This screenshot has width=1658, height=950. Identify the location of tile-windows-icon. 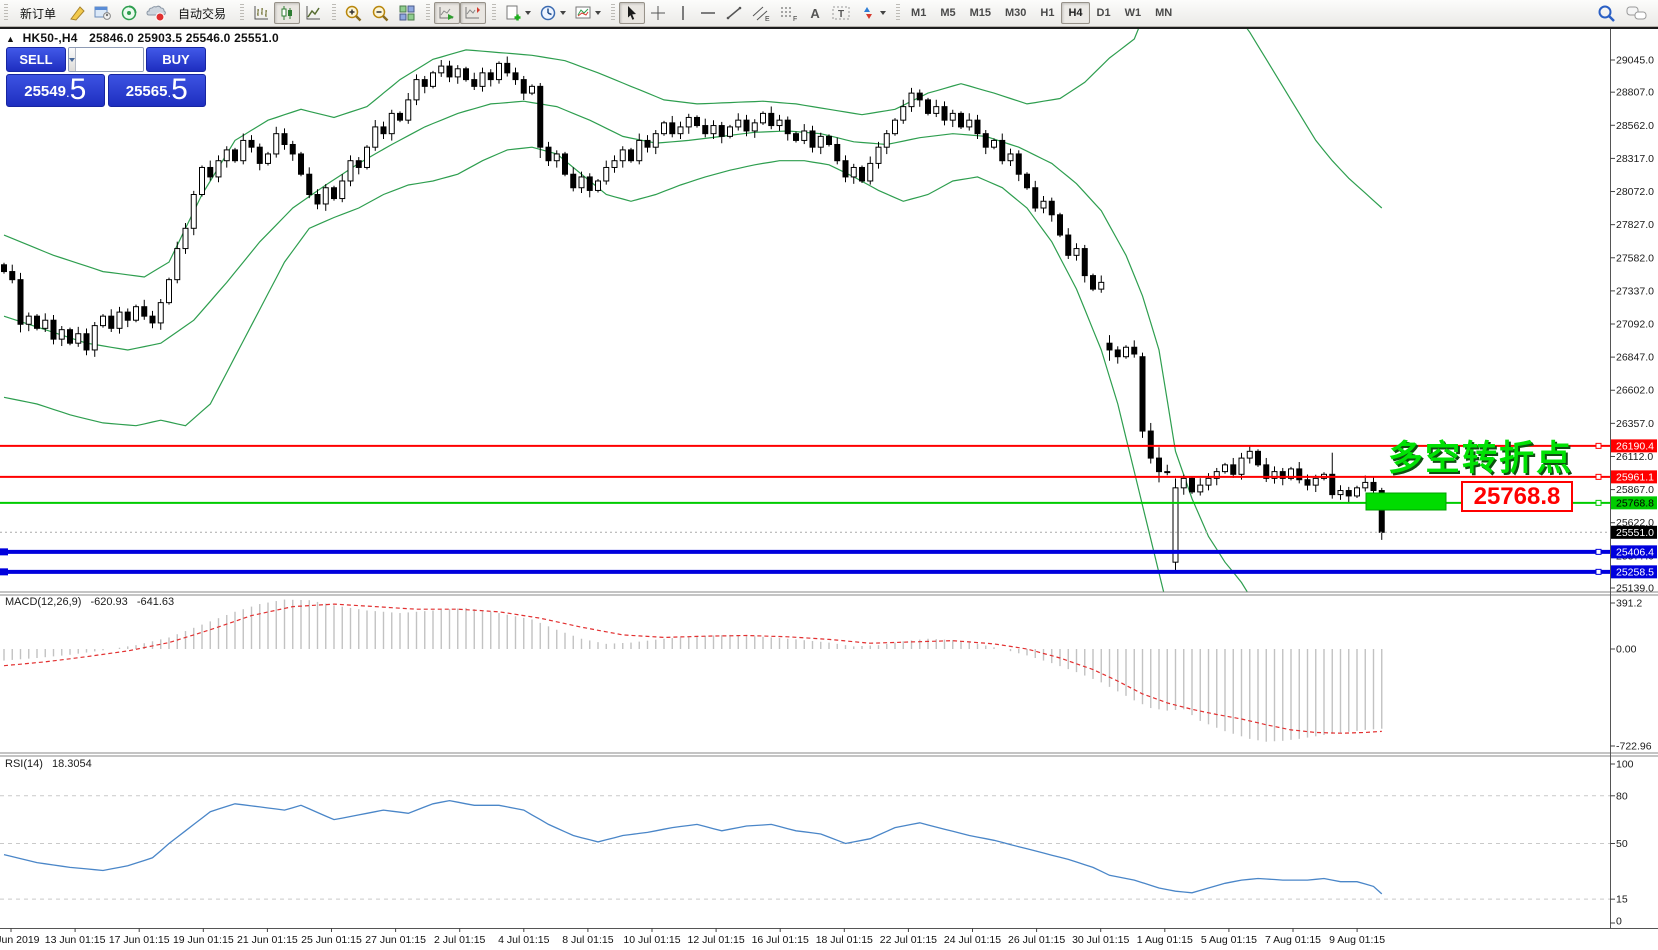
(407, 13).